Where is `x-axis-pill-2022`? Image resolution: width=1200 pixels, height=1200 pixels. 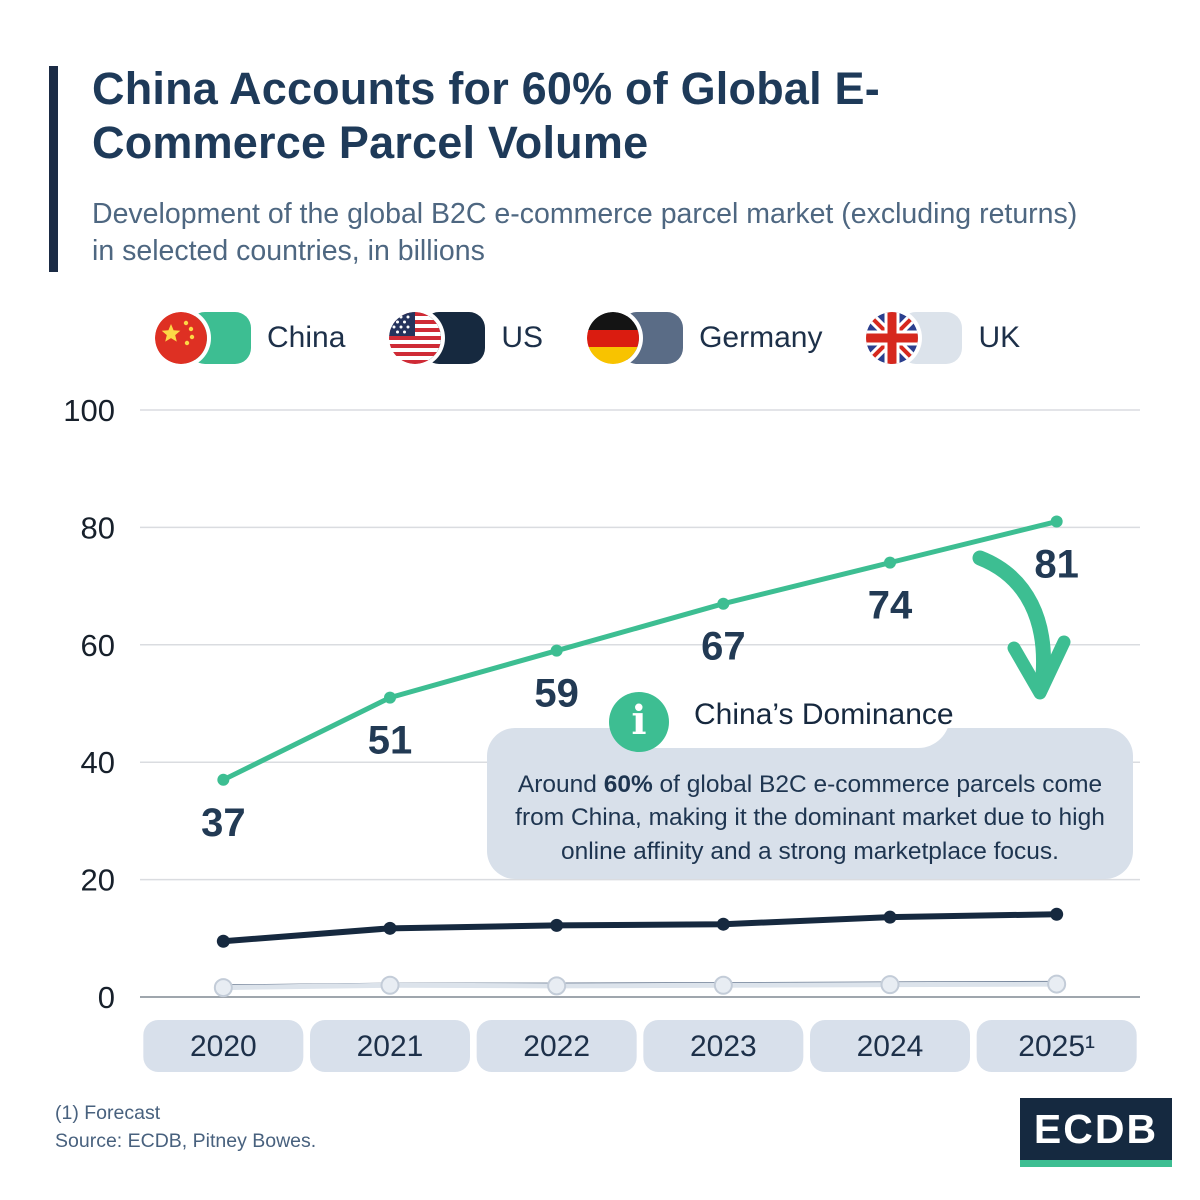
x-axis-pill-2022 is located at coordinates (556, 1046).